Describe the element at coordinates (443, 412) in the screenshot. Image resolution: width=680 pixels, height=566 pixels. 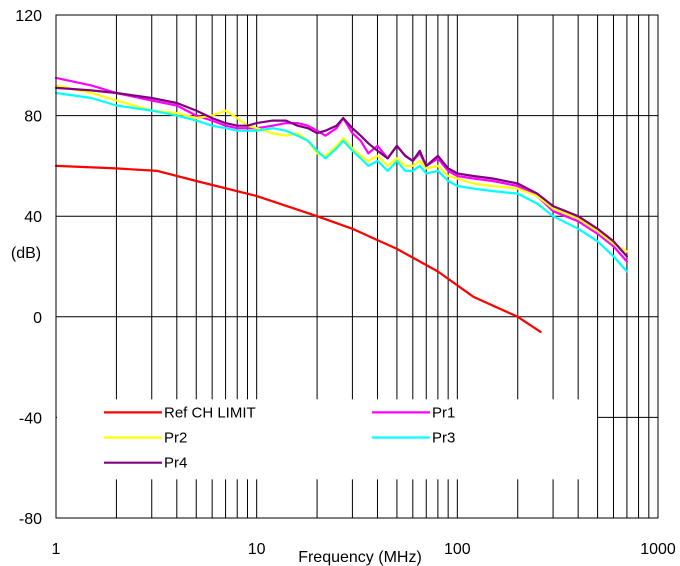
I see `legend-label: Pr1` at that location.